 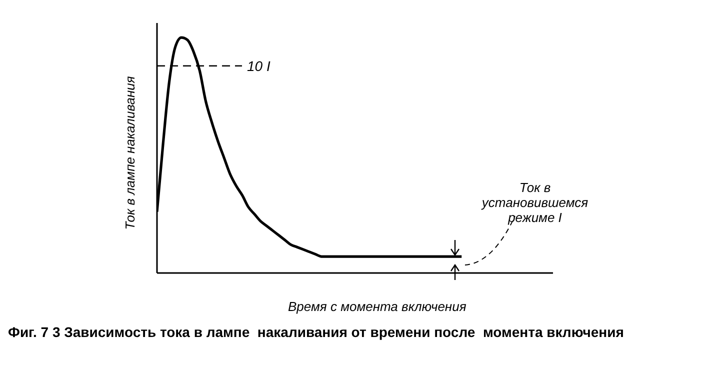 I want to click on ref-line-label: 10 I, so click(x=258, y=66).